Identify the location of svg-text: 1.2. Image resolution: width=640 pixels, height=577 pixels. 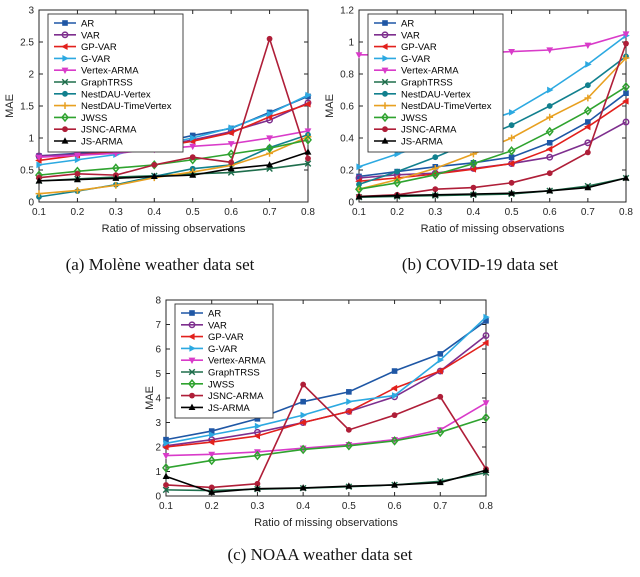
(347, 11).